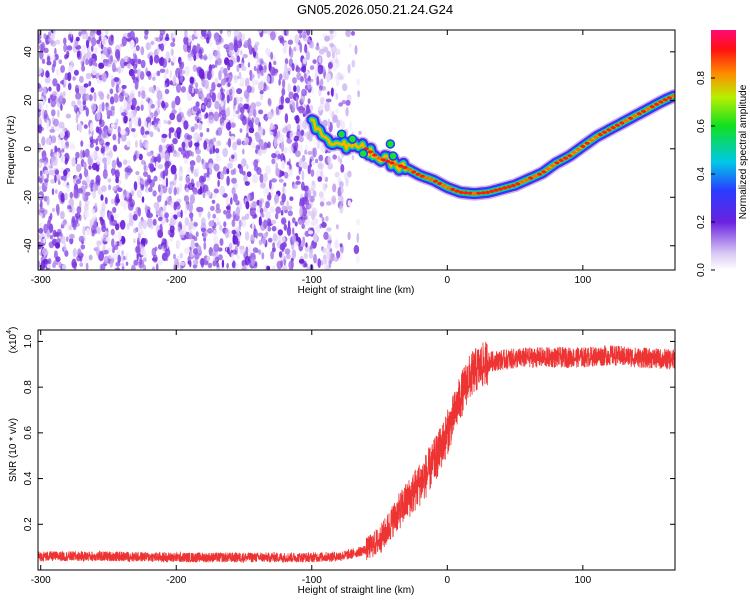  Describe the element at coordinates (390, 144) in the screenshot. I see `ridge-lobe` at that location.